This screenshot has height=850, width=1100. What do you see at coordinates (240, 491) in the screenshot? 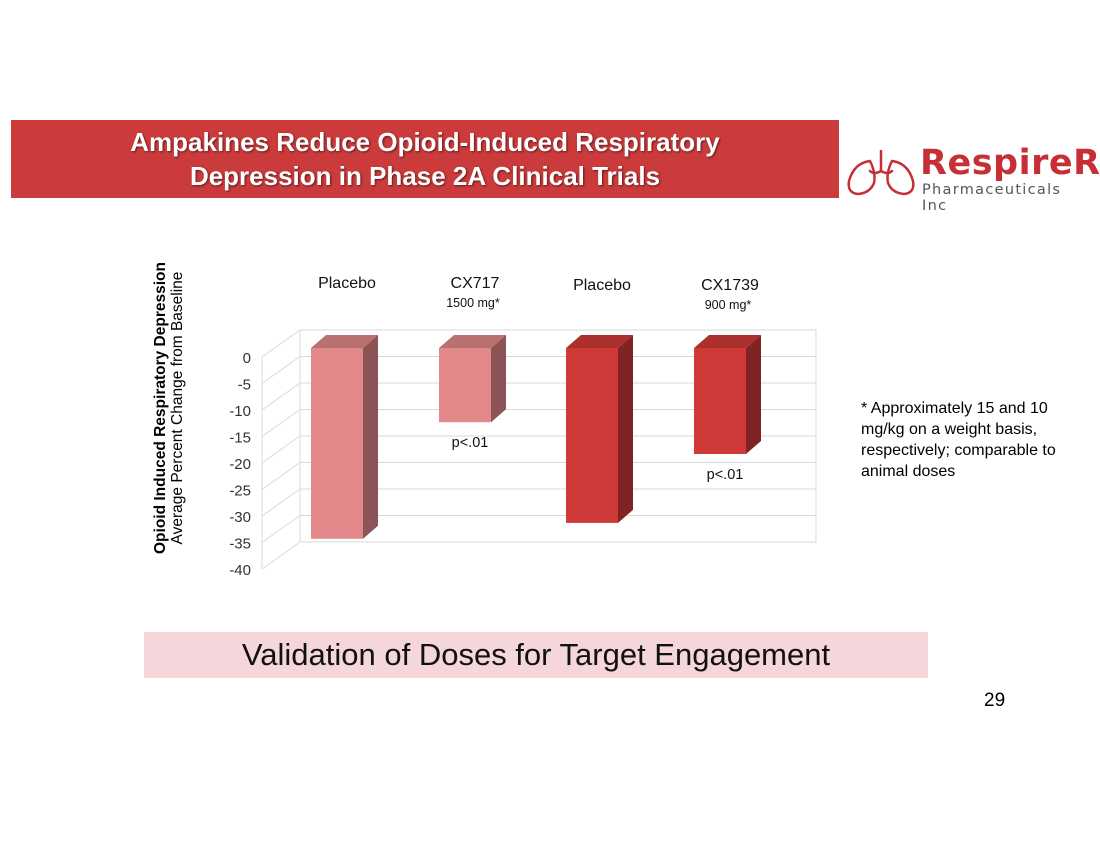
I see `y-tick-label: -25` at bounding box center [240, 491].